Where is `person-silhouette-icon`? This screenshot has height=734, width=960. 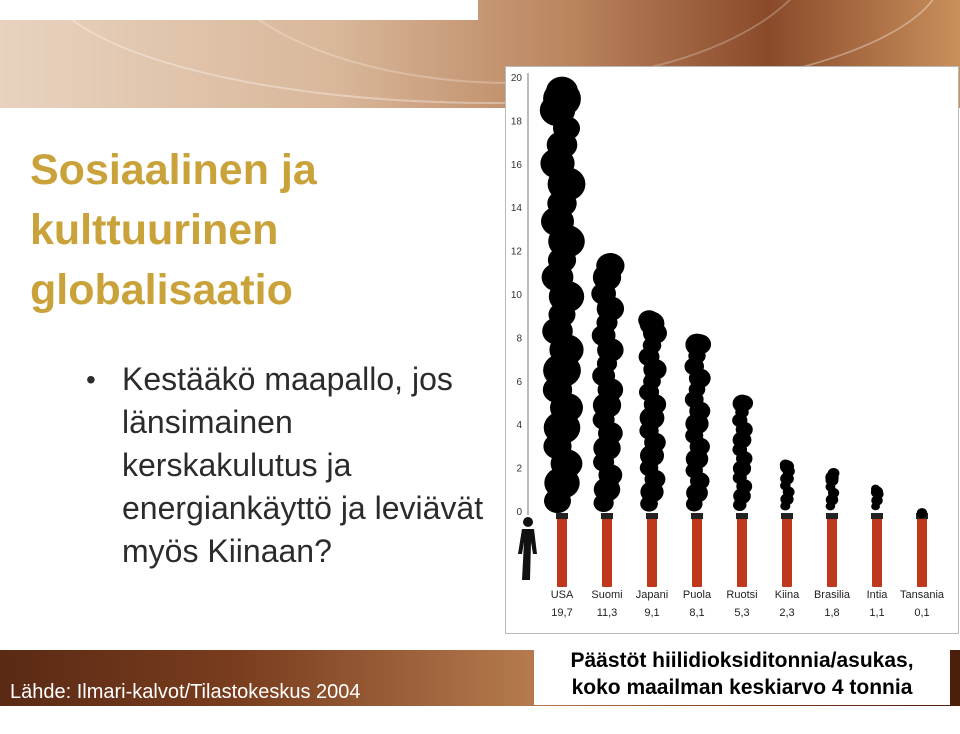 person-silhouette-icon is located at coordinates (528, 522).